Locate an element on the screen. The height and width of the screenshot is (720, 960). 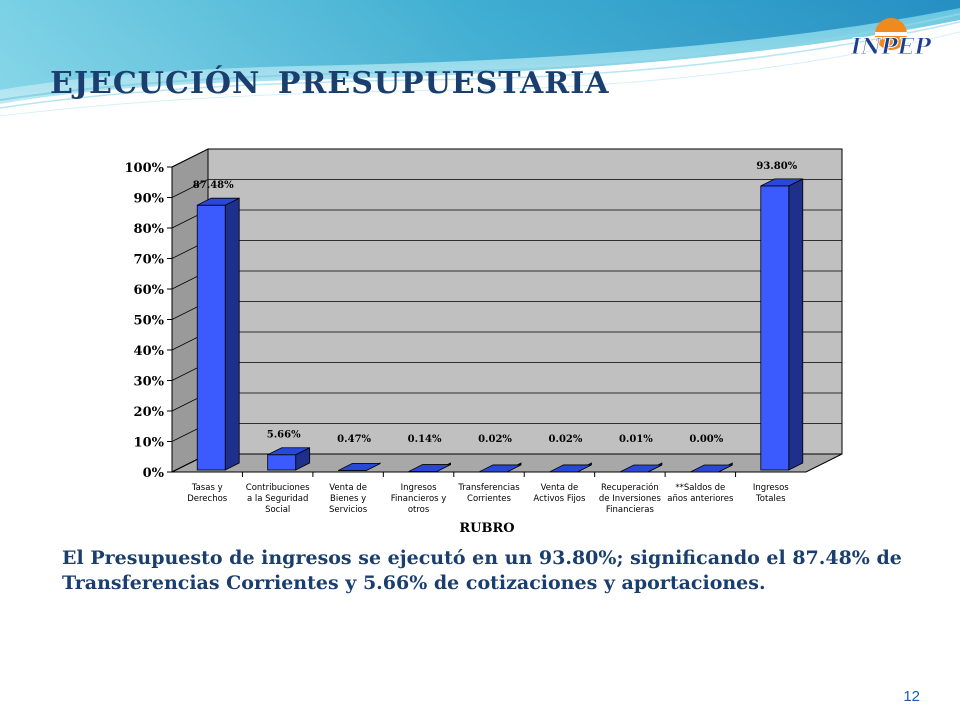
y-tick-label: 0% is located at coordinates (154, 473).